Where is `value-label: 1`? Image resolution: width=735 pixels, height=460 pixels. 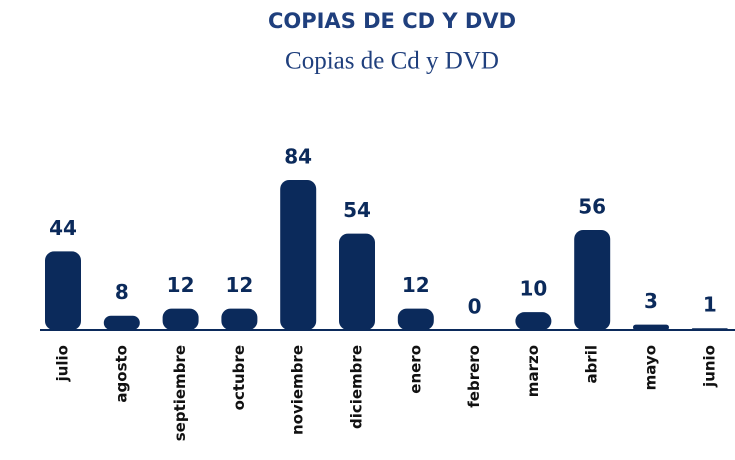 value-label: 1 is located at coordinates (710, 305).